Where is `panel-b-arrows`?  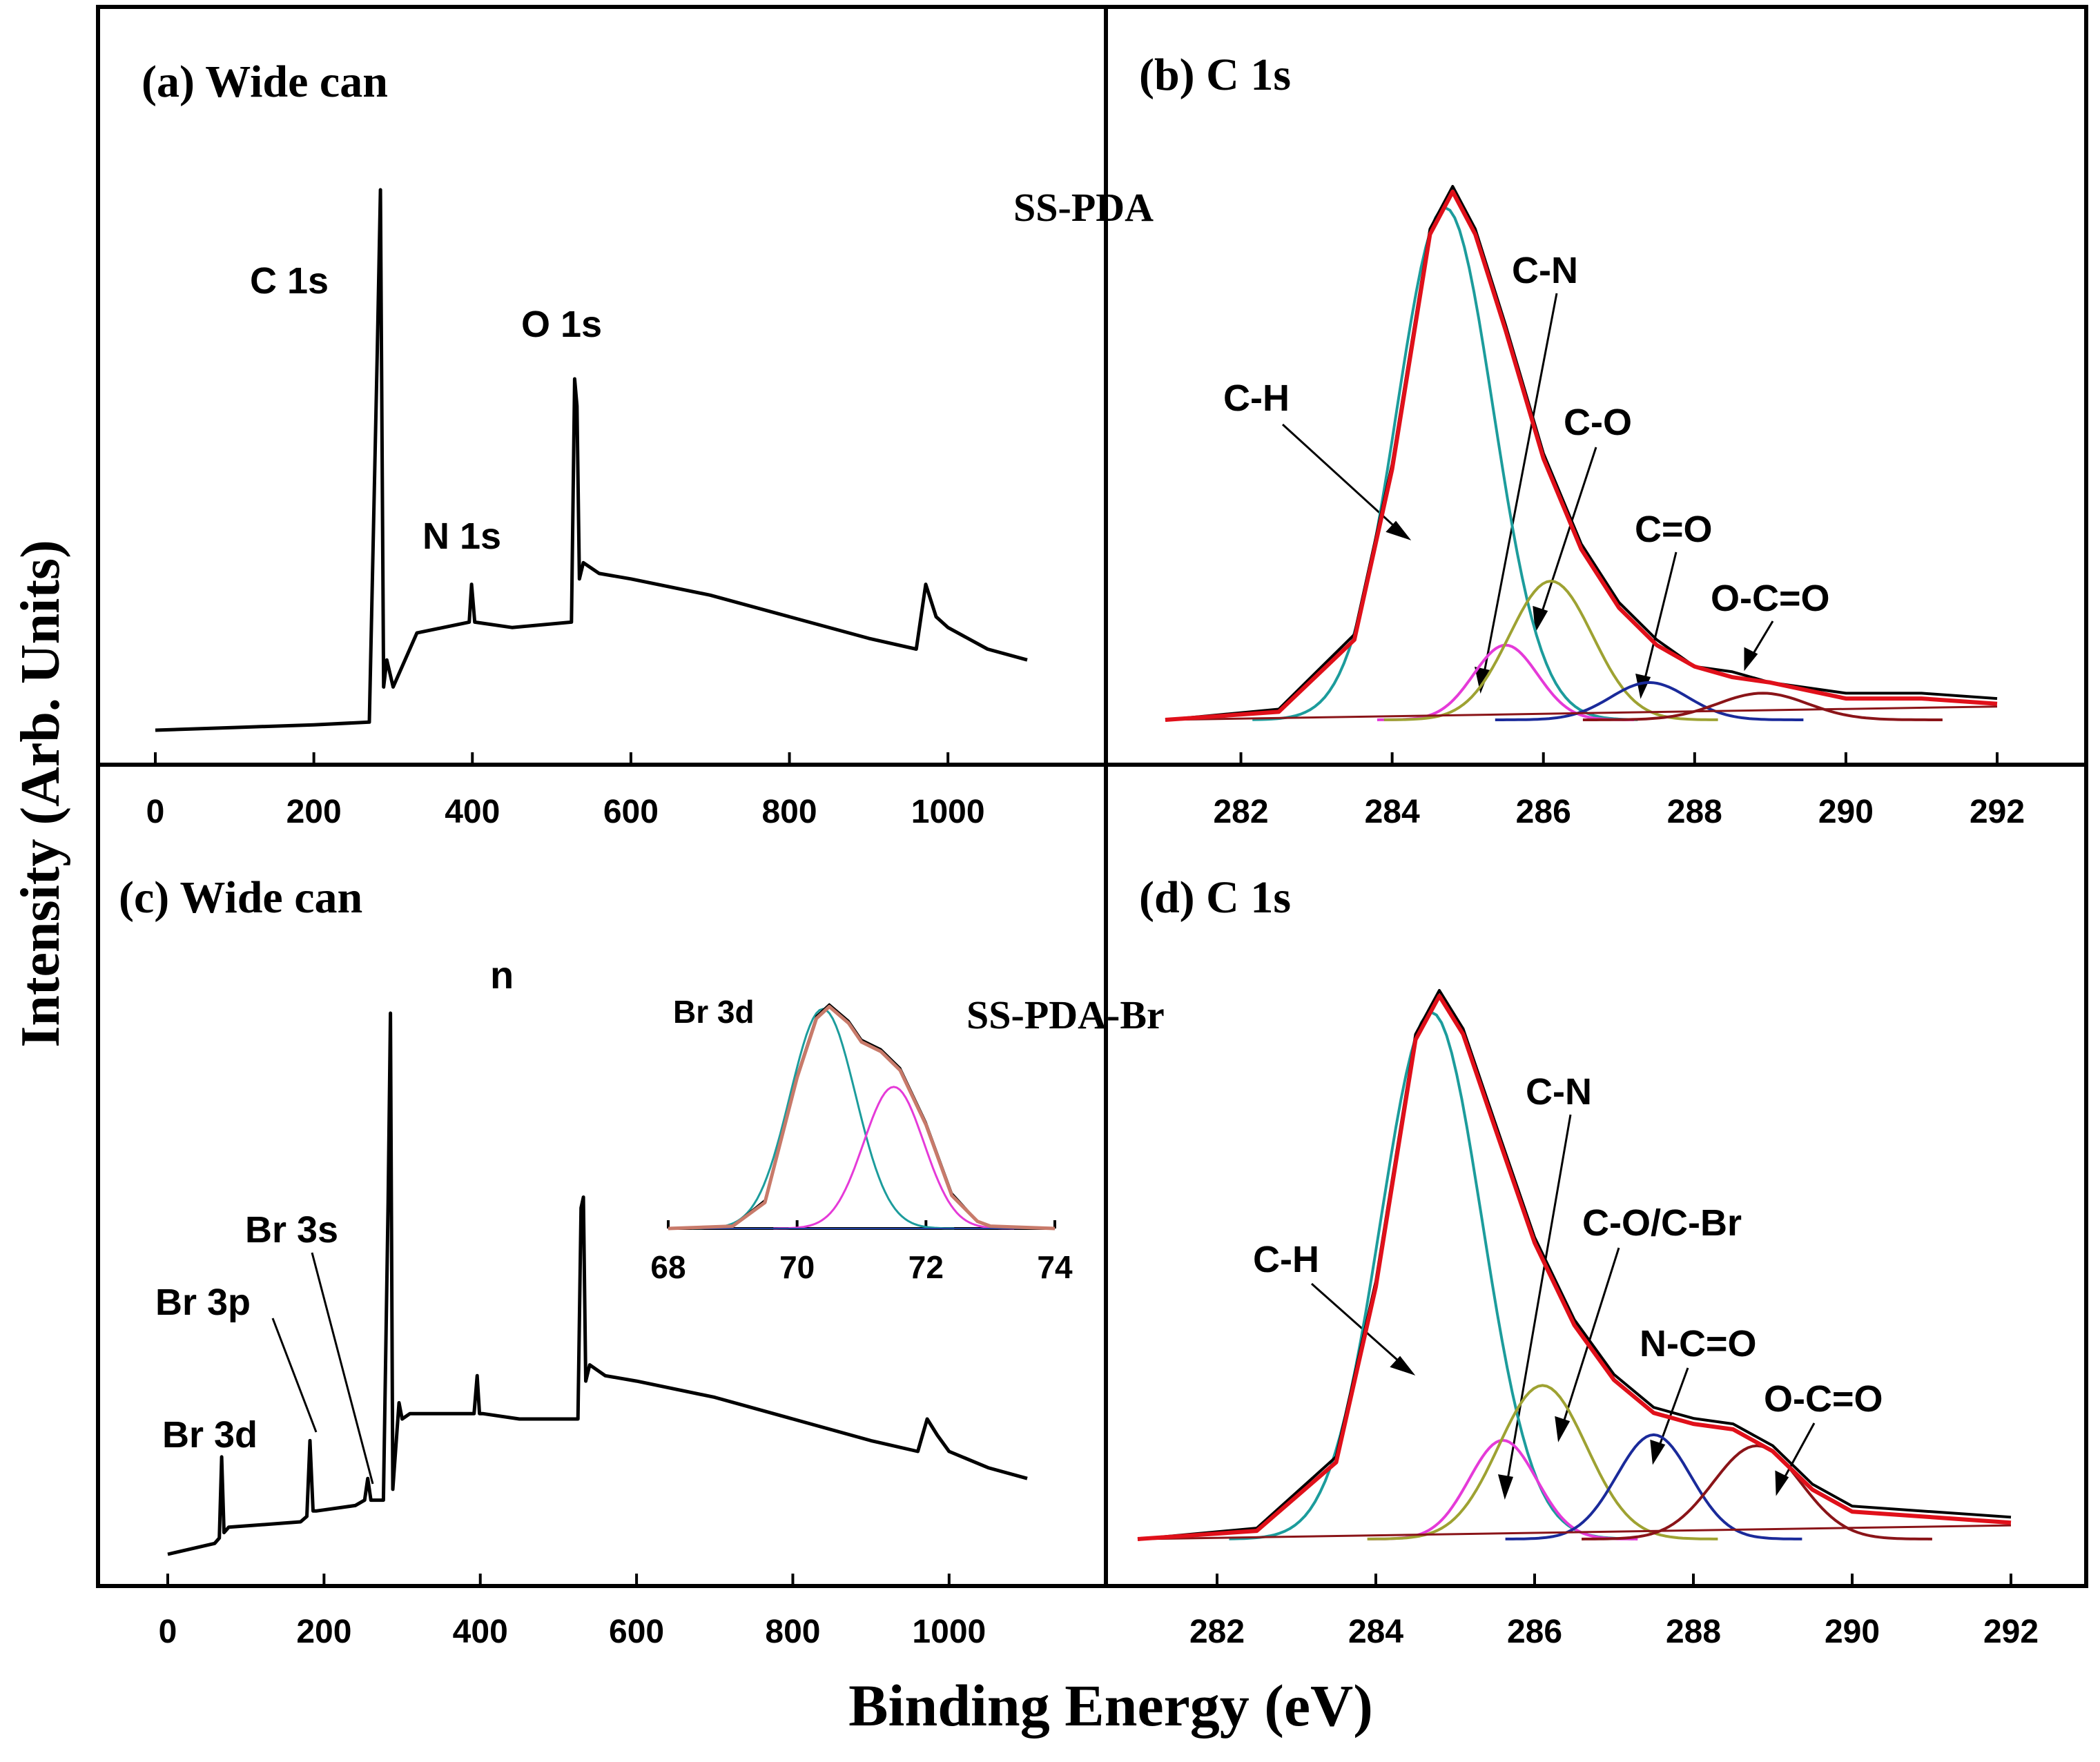 panel-b-arrows is located at coordinates (1527, 496).